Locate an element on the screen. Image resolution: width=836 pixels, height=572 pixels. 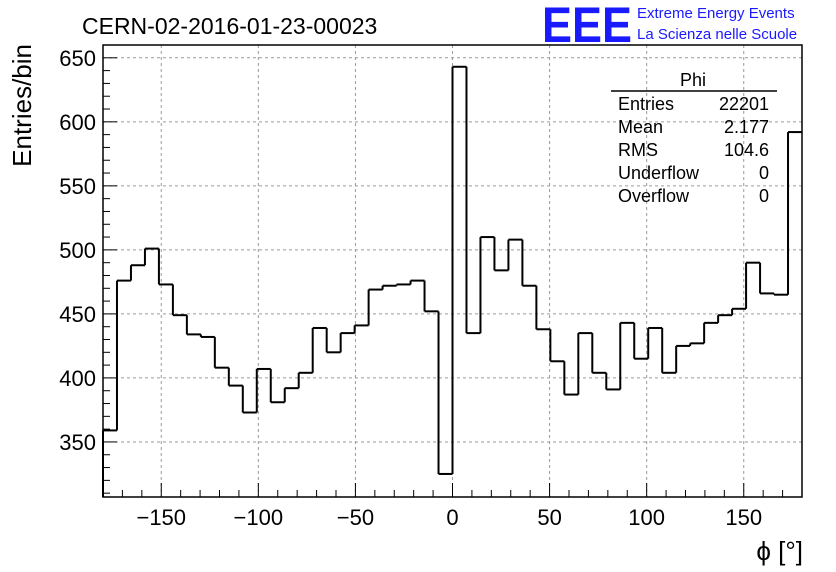
y-axis: 350 400 450 500 550 600 650 is located at coordinates (88, 269).